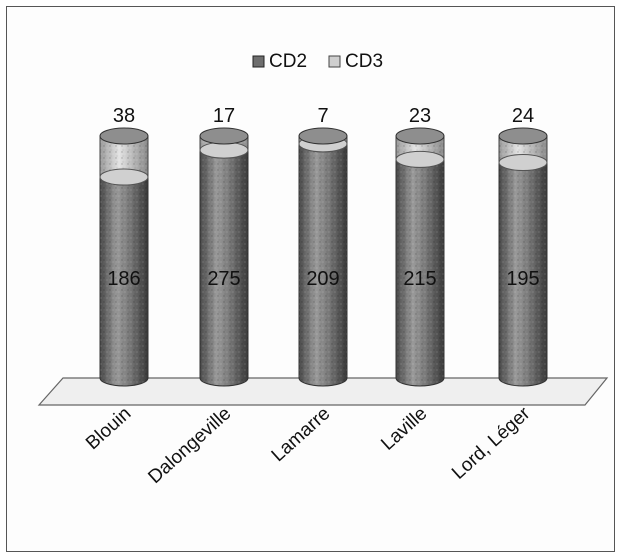 The height and width of the screenshot is (560, 623). What do you see at coordinates (124, 116) in the screenshot?
I see `value-label-cd3: 38` at bounding box center [124, 116].